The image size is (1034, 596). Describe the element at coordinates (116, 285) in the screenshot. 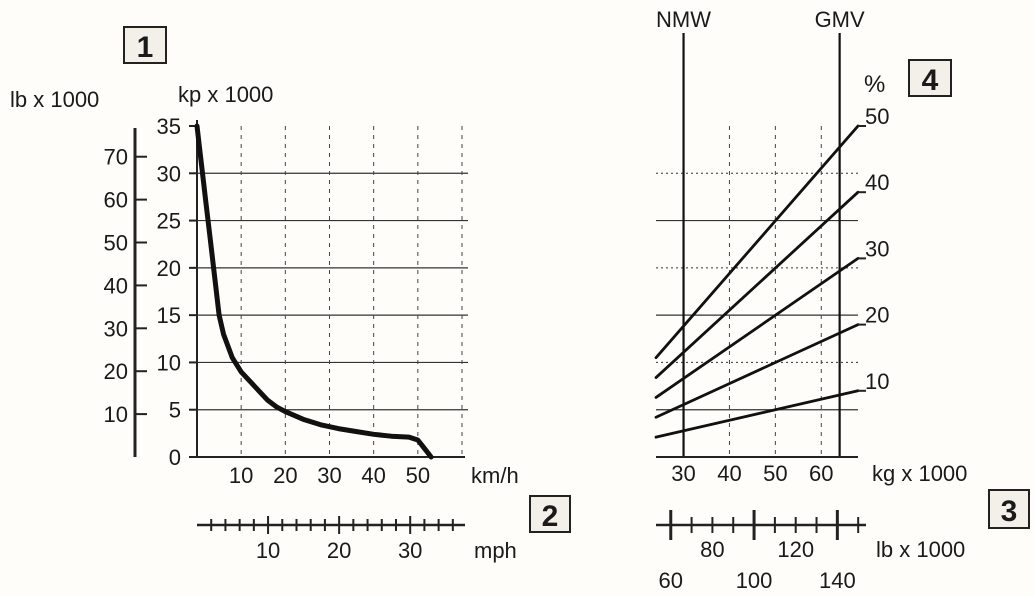

I see `lb-tick-label: 40` at that location.